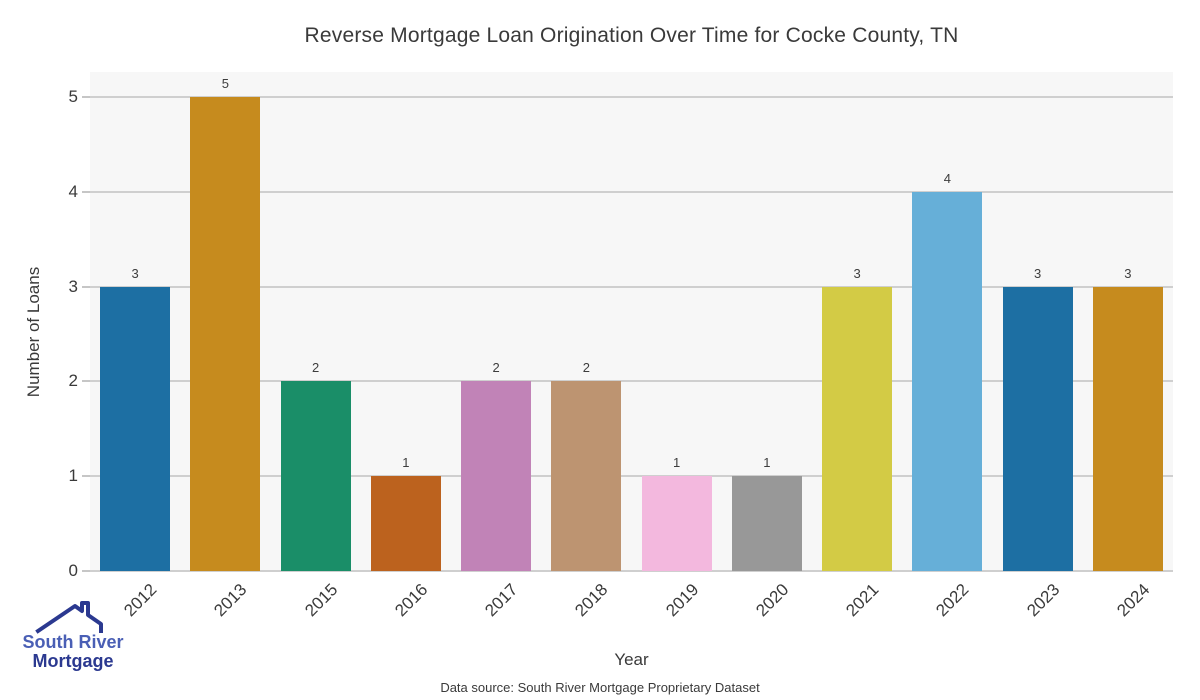  I want to click on y-tick-label-0: 0, so click(73, 570).